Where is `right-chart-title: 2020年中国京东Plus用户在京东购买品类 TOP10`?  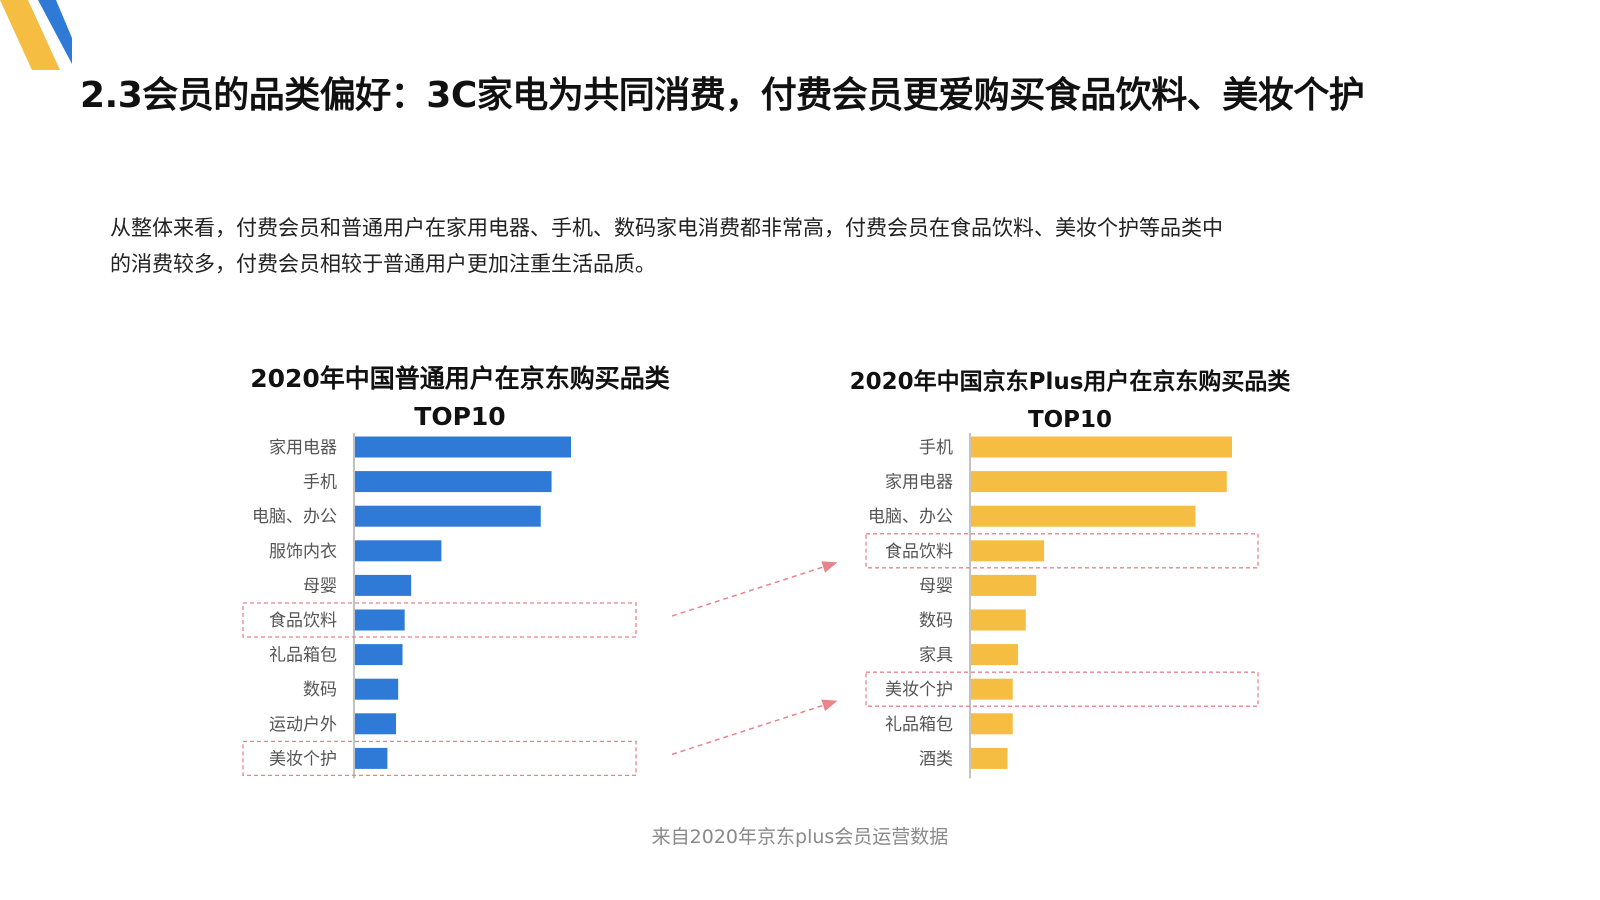
right-chart-title: 2020年中国京东Plus用户在京东购买品类 TOP10 is located at coordinates (1070, 401).